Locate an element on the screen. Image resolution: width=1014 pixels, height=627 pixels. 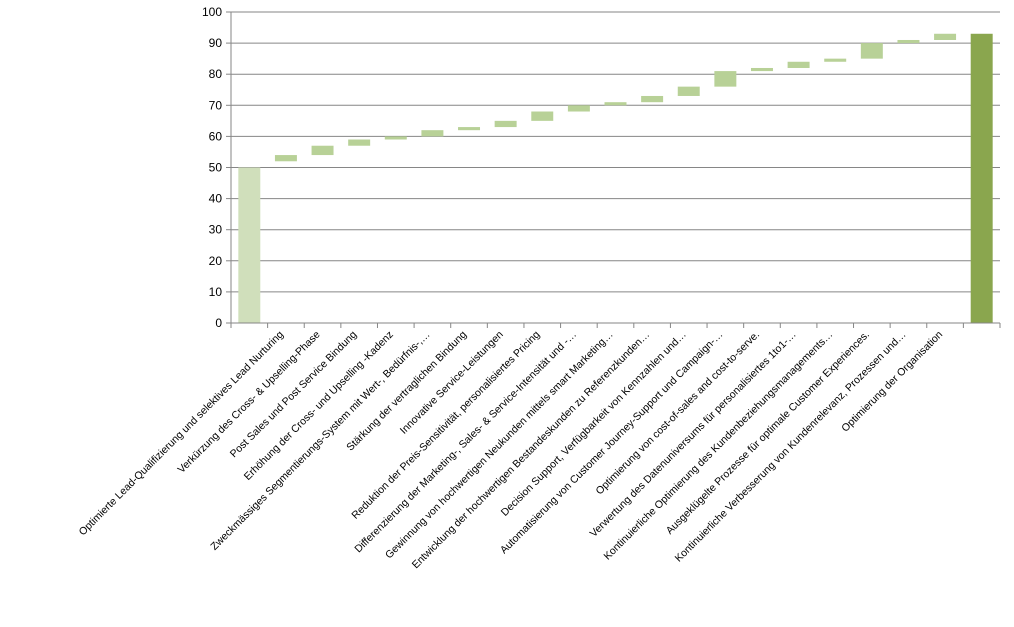
y-tick-label: 10 is located at coordinates (216, 292).